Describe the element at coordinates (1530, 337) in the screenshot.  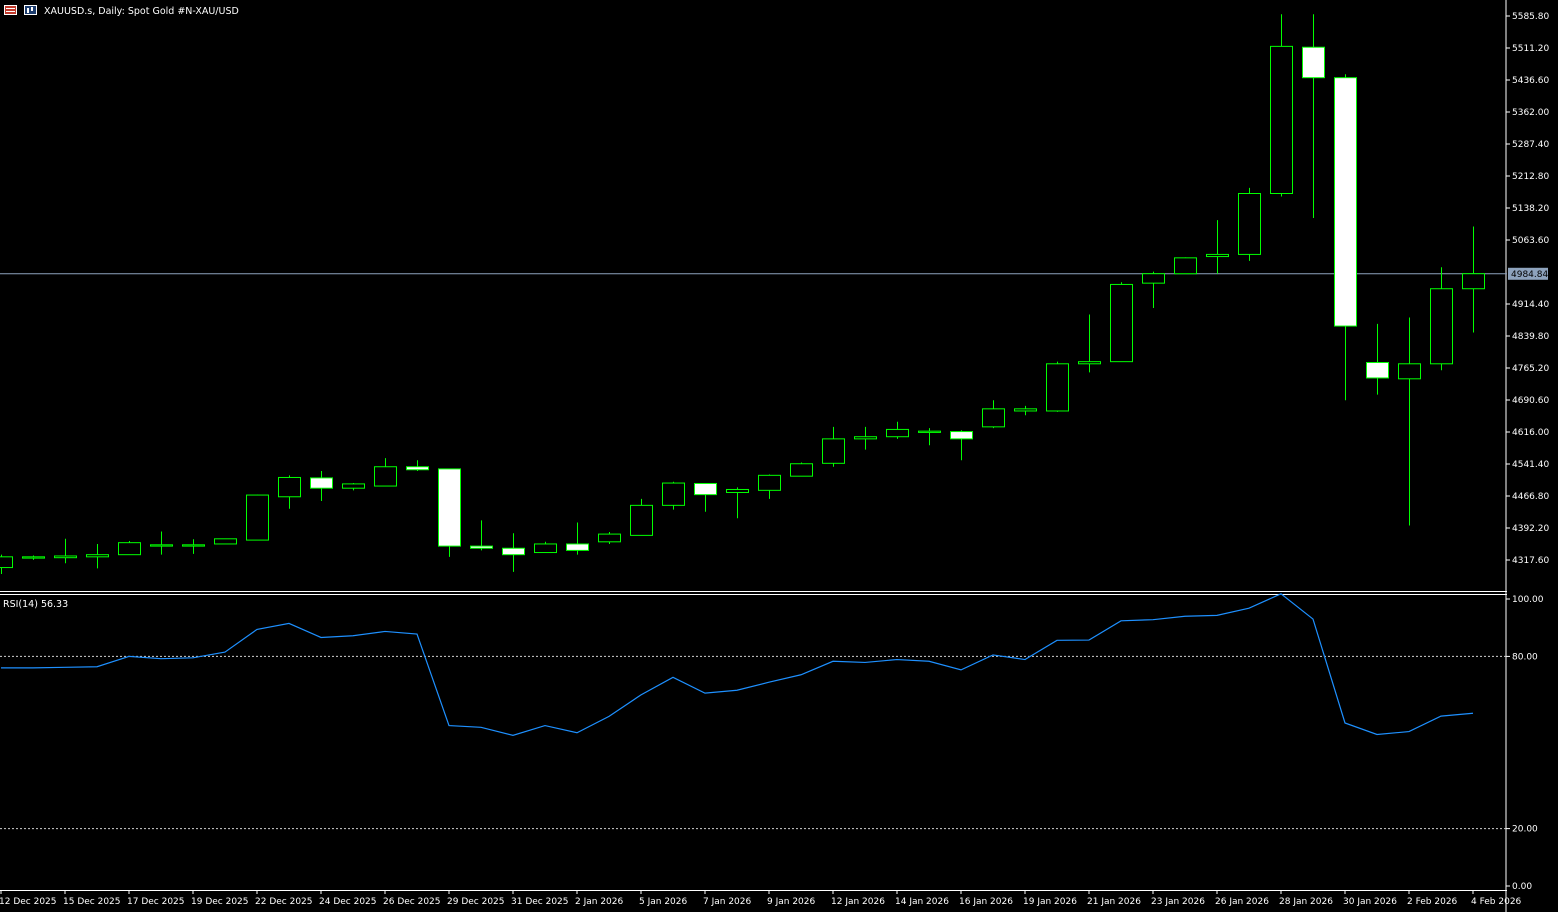
I see `price-tick-label: 4839.80` at that location.